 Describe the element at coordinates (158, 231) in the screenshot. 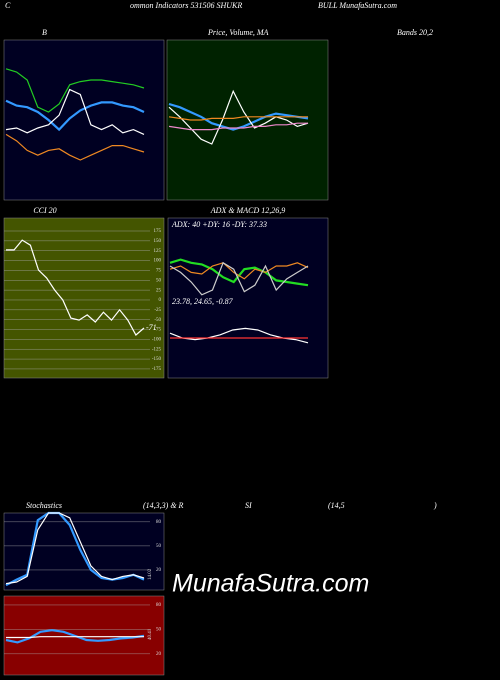

I see `y-tick-label: 175` at that location.